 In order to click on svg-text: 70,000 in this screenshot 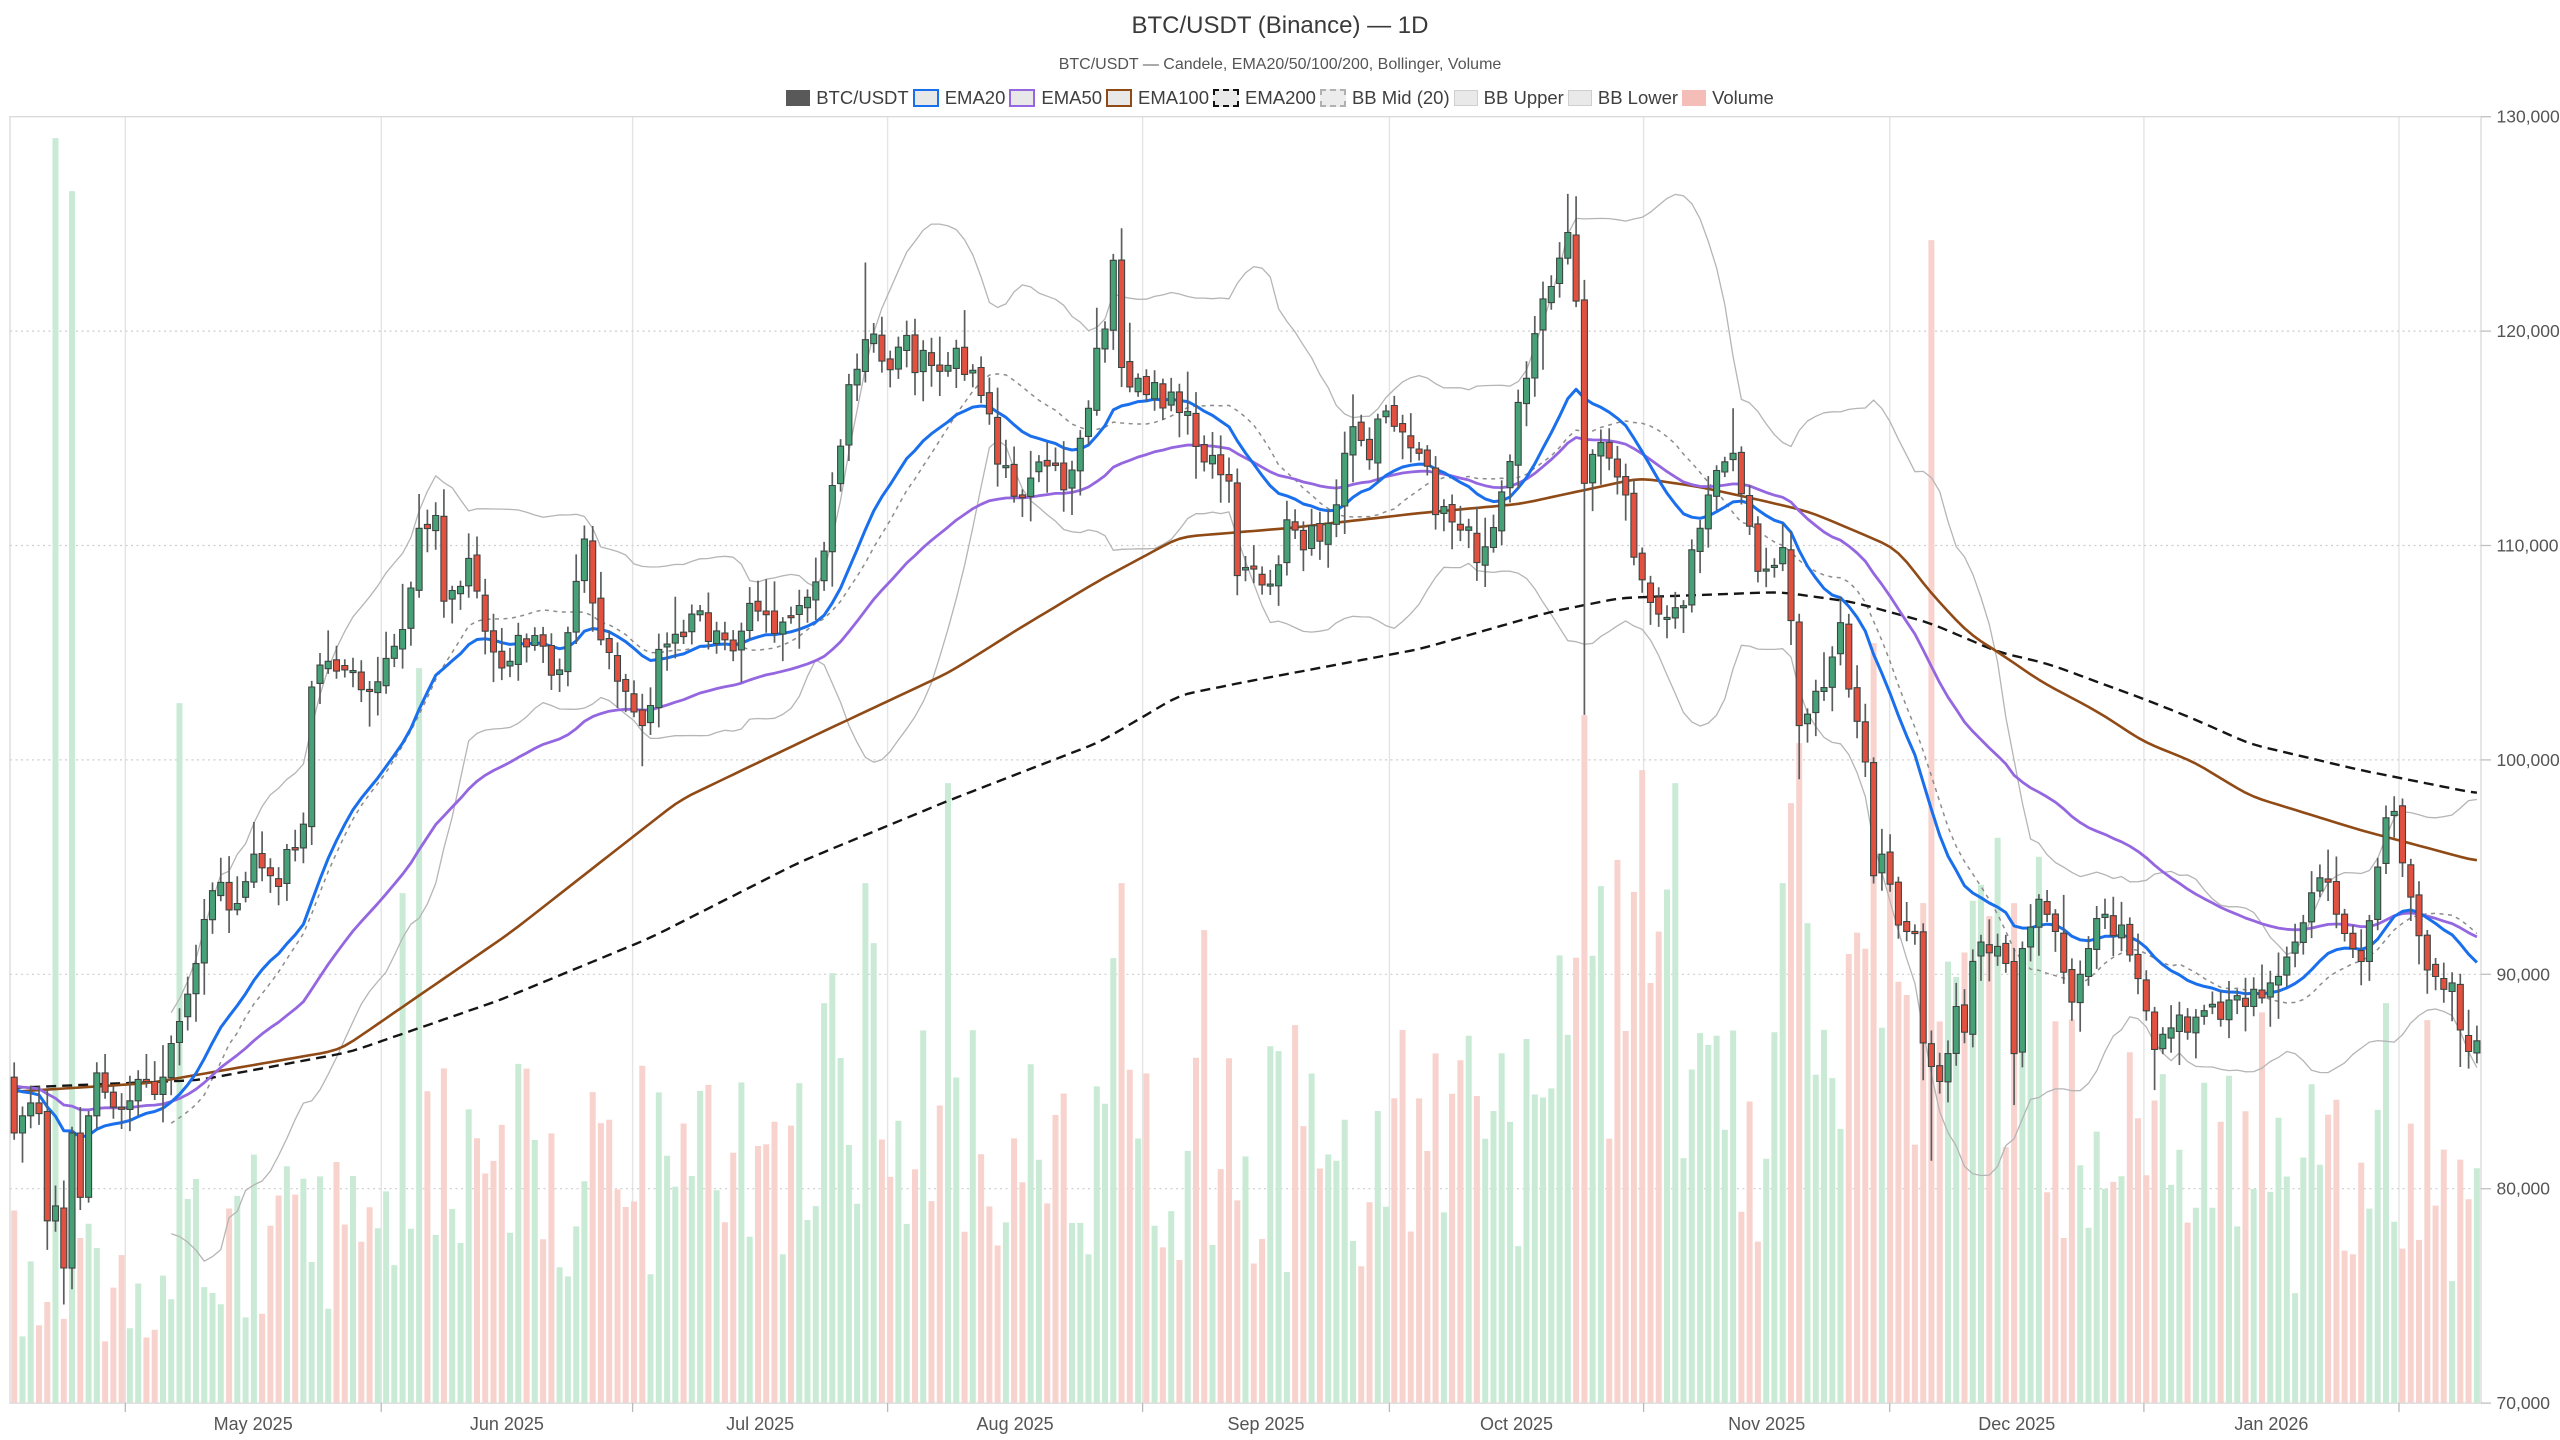, I will do `click(2524, 1403)`.